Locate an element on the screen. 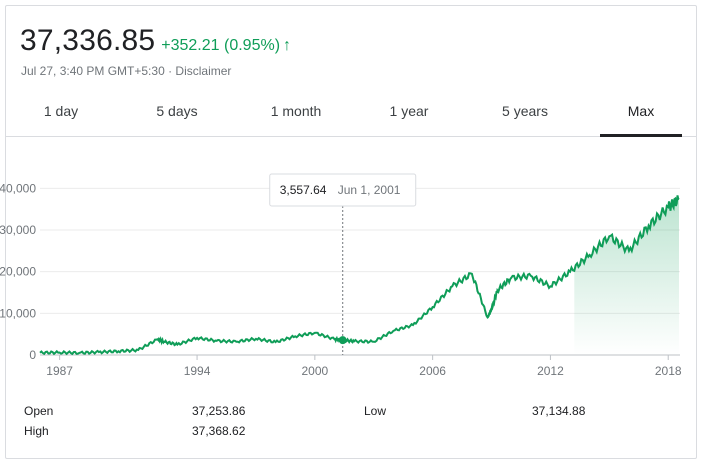 The height and width of the screenshot is (469, 710). price-area is located at coordinates (626, 275).